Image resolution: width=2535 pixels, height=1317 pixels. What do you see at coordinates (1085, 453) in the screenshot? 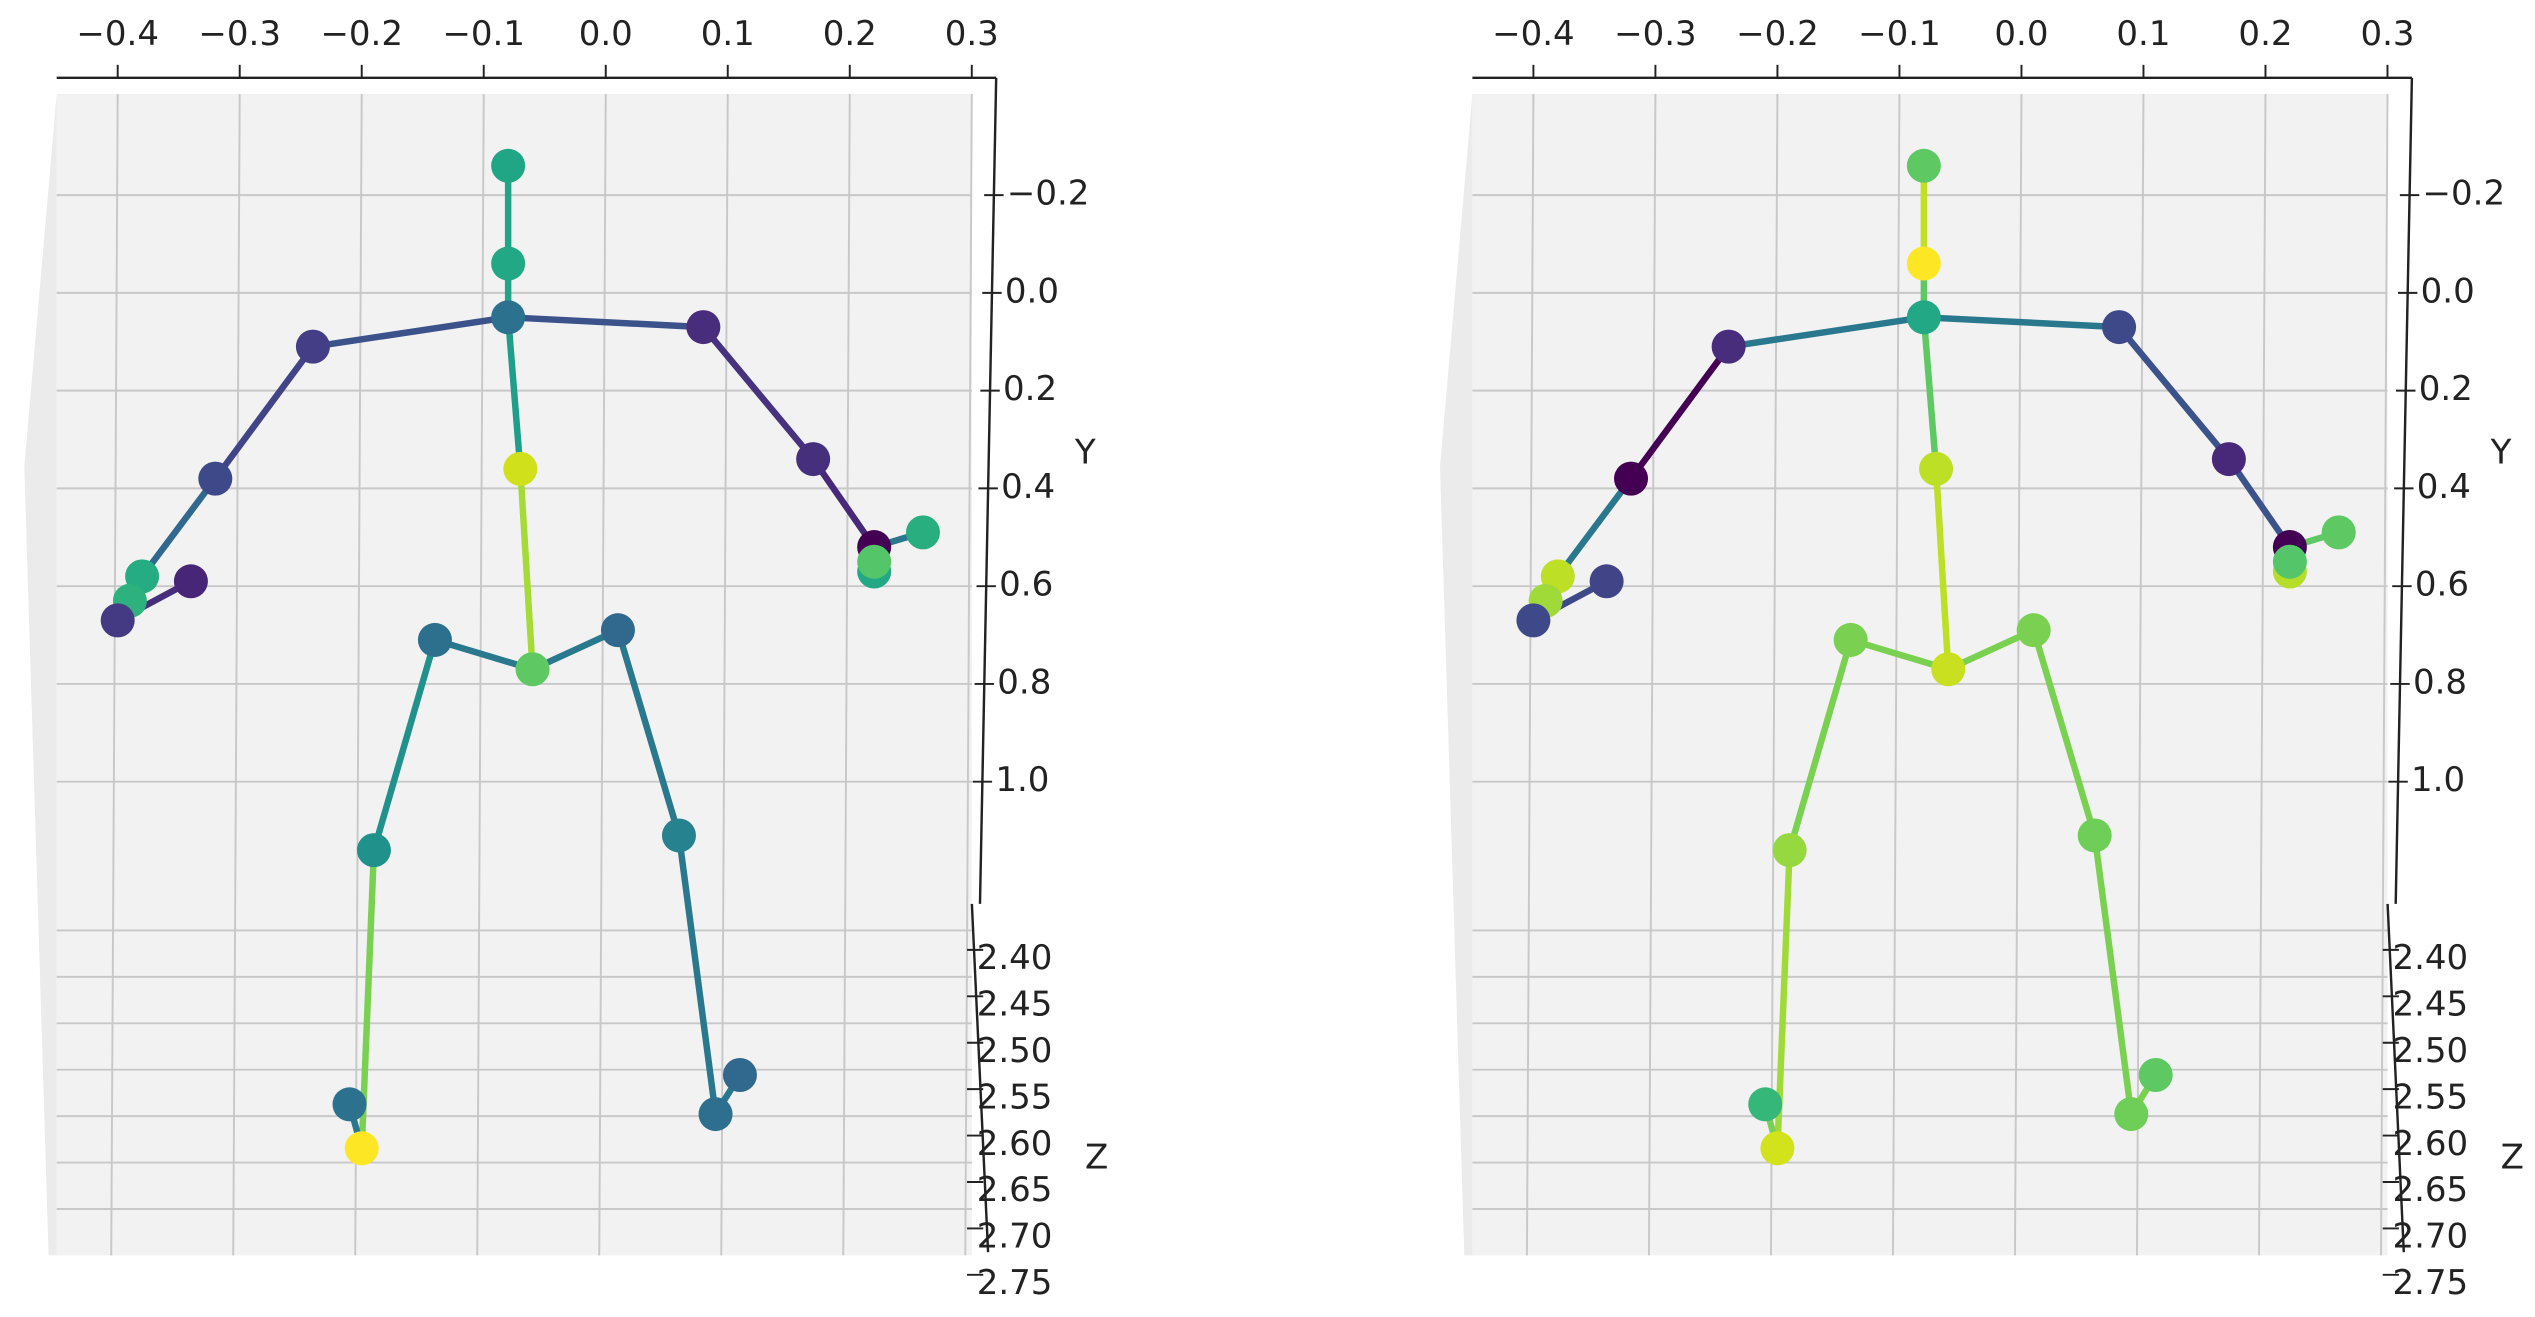
I see `y-axis-label: Y` at bounding box center [1085, 453].